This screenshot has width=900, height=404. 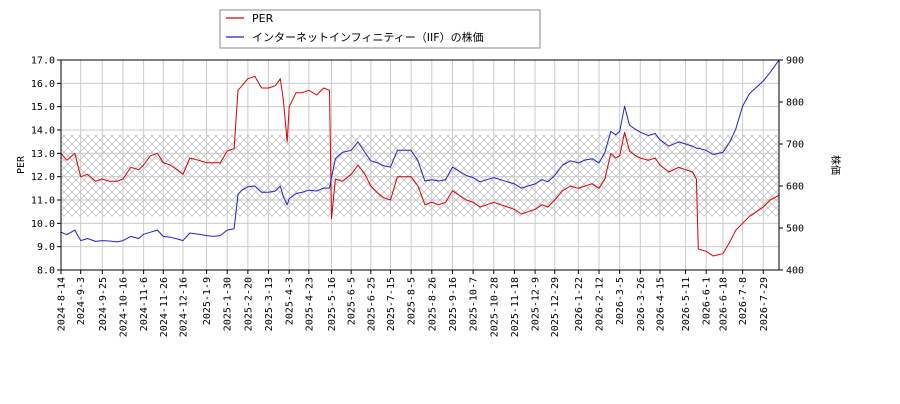 I want to click on x-tick-label: 2025-2-20, so click(x=248, y=304).